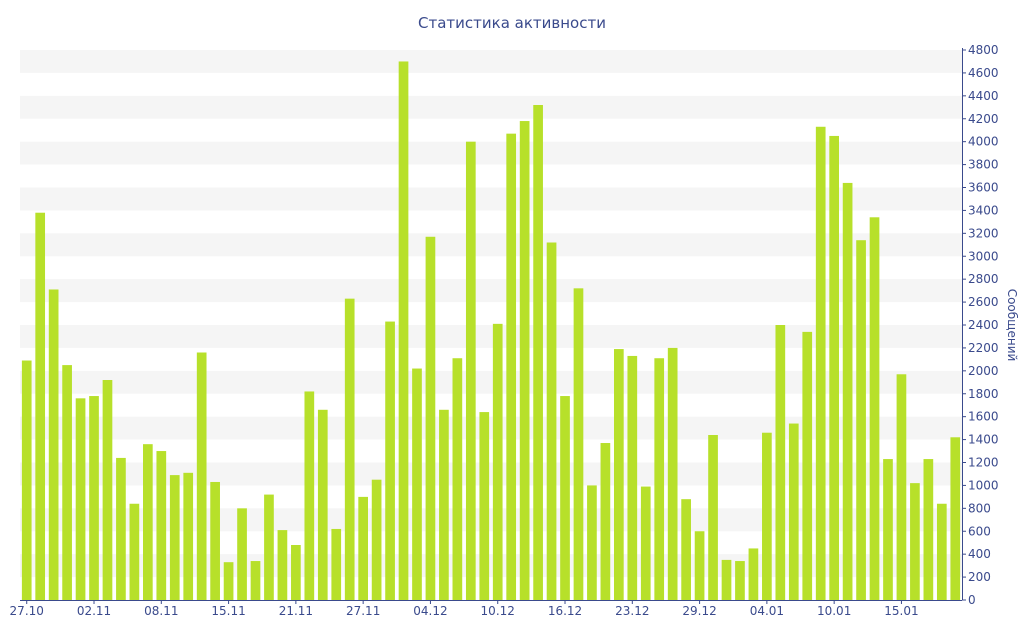  I want to click on y-tick-label: 2000, so click(983, 371).